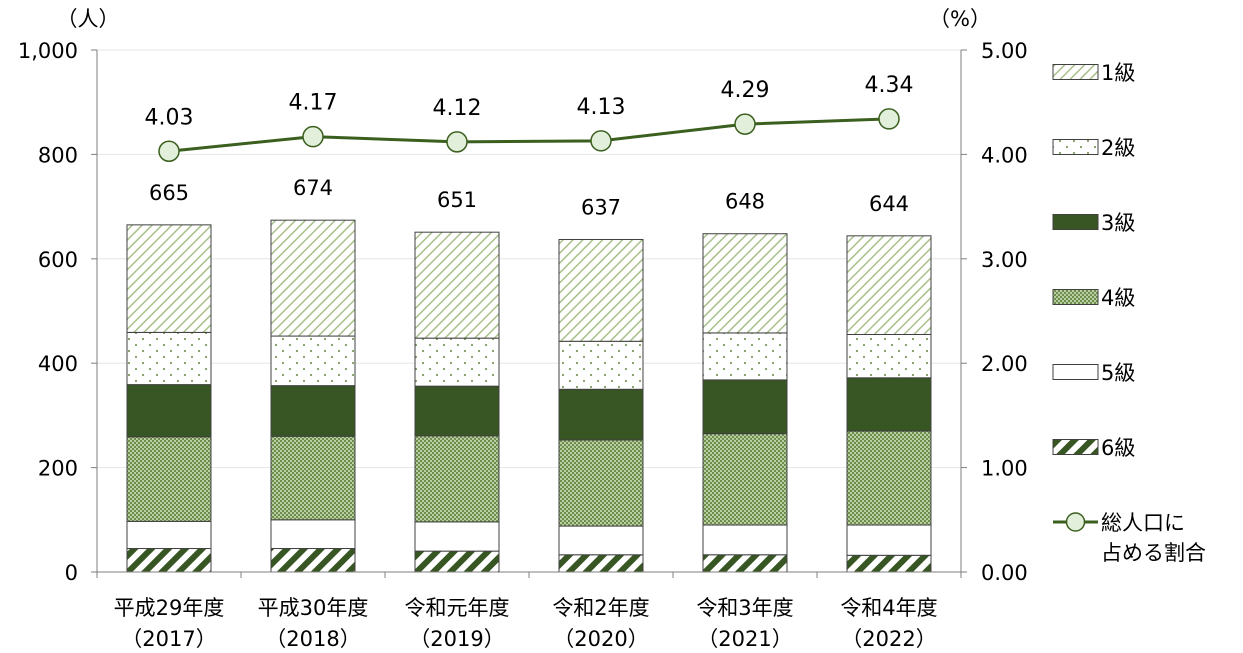  I want to click on legend-line-marker, so click(1076, 522).